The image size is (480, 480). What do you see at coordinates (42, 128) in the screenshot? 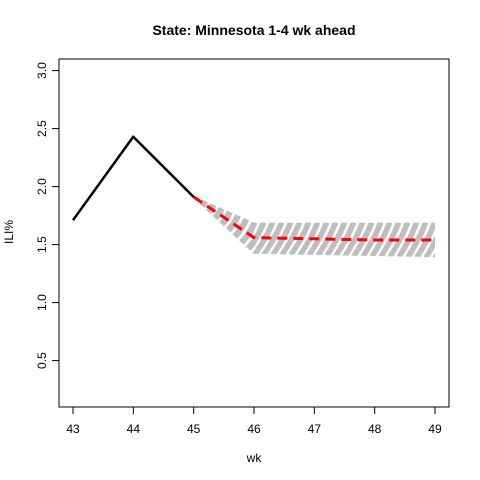
I see `y-tick-label-2.5: 2.5` at bounding box center [42, 128].